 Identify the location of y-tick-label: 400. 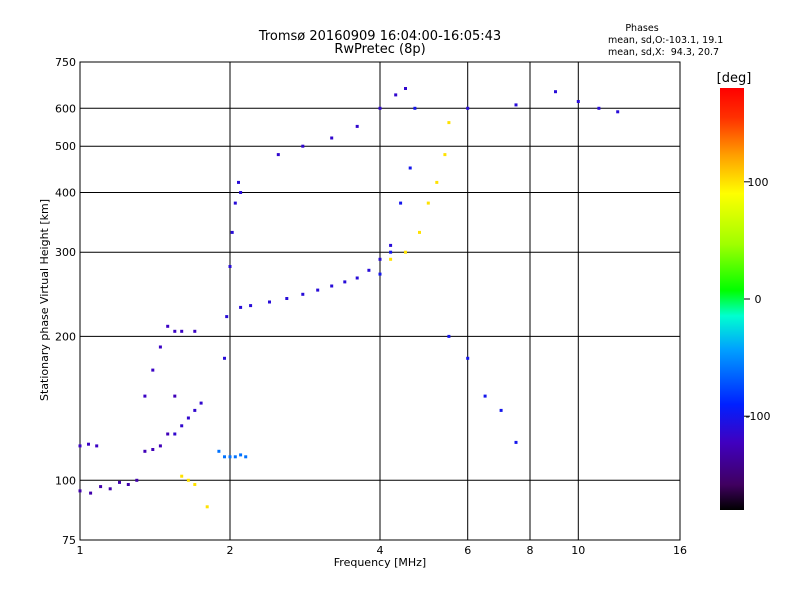
(65, 193).